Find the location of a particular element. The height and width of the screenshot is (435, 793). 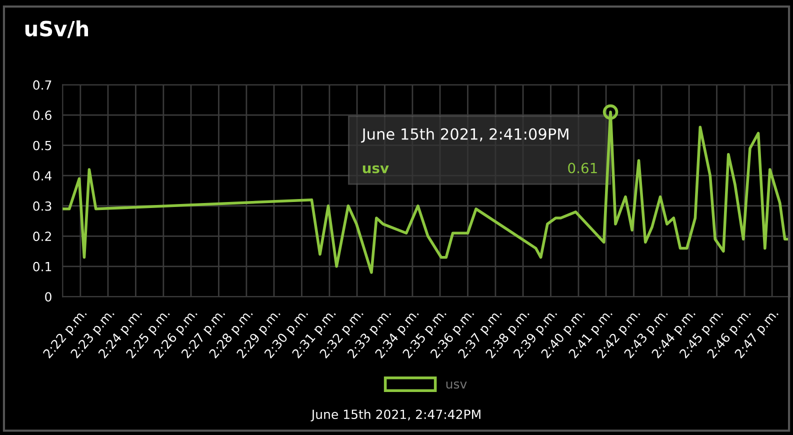

chart-title: uSv/h is located at coordinates (56, 29).